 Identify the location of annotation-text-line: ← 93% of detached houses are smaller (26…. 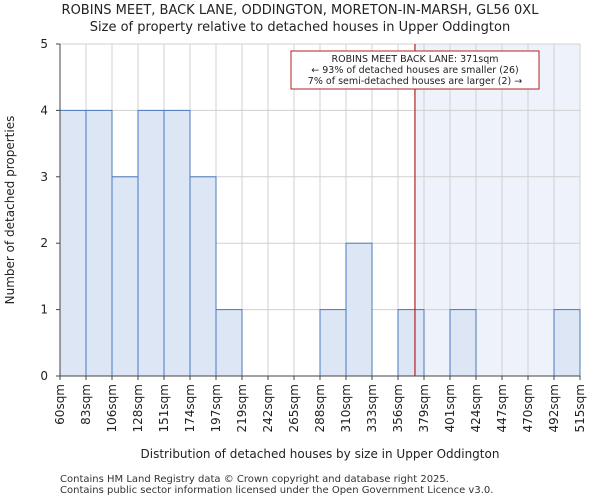
(414, 70).